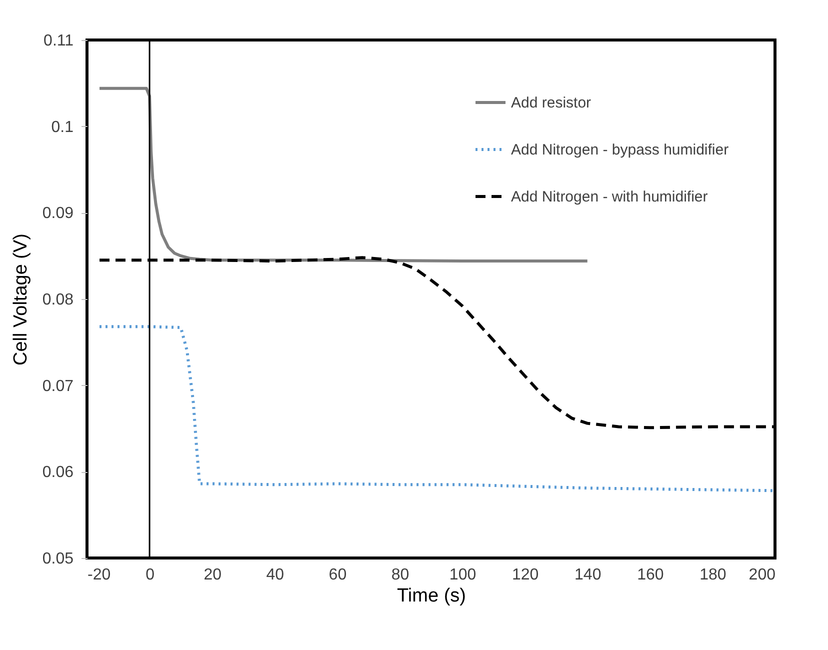 Image resolution: width=828 pixels, height=650 pixels. Describe the element at coordinates (58, 300) in the screenshot. I see `y-tick-label: 0.08` at that location.